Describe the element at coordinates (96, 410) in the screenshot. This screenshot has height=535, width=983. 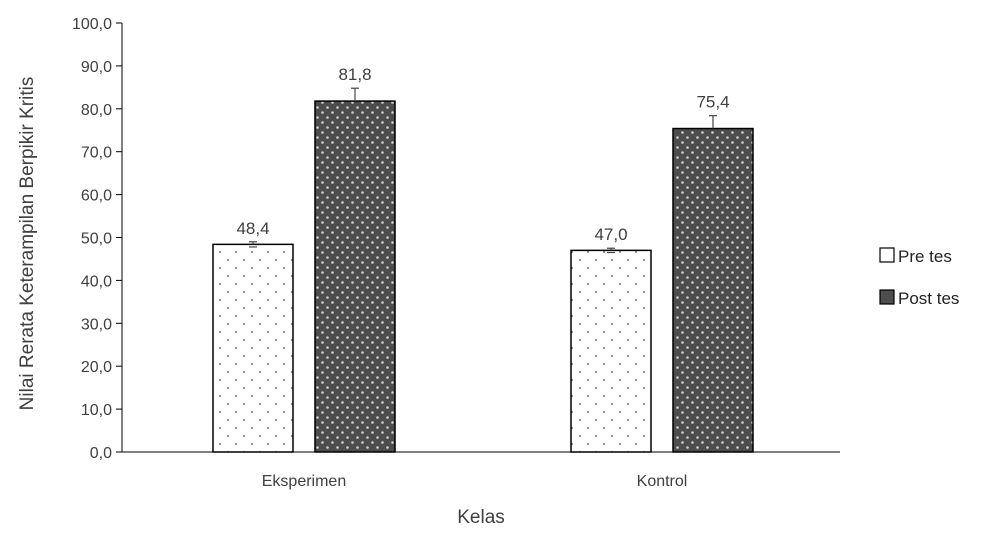
I see `y-tick-label: 10,0` at that location.